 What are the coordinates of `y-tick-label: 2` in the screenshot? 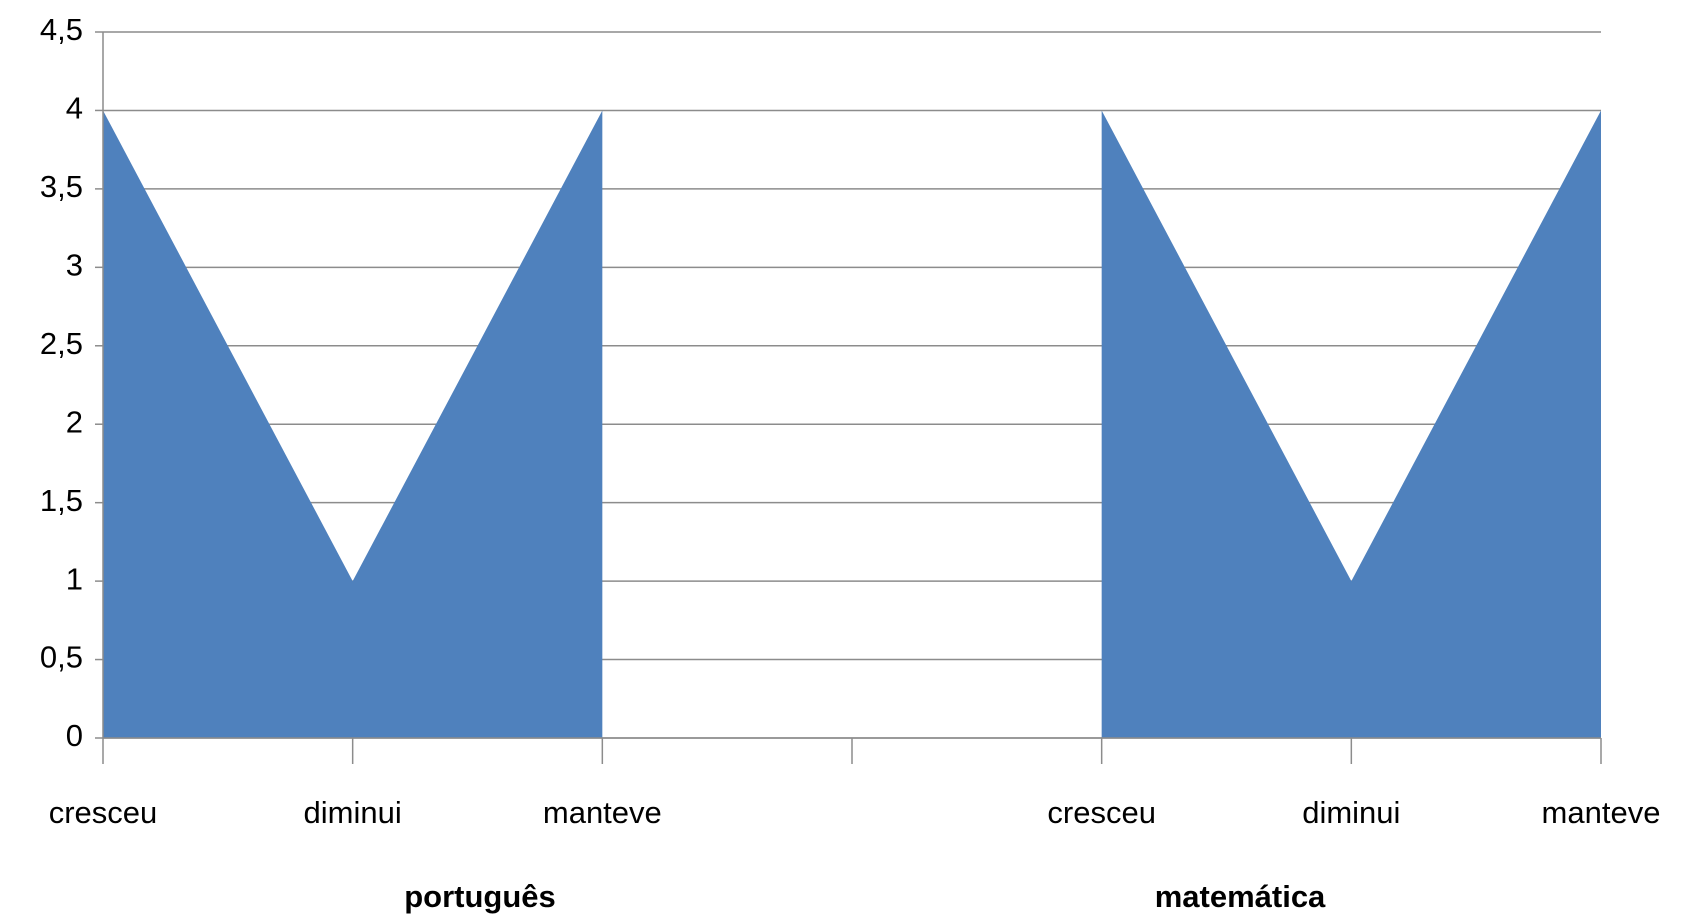 It's located at (74, 421).